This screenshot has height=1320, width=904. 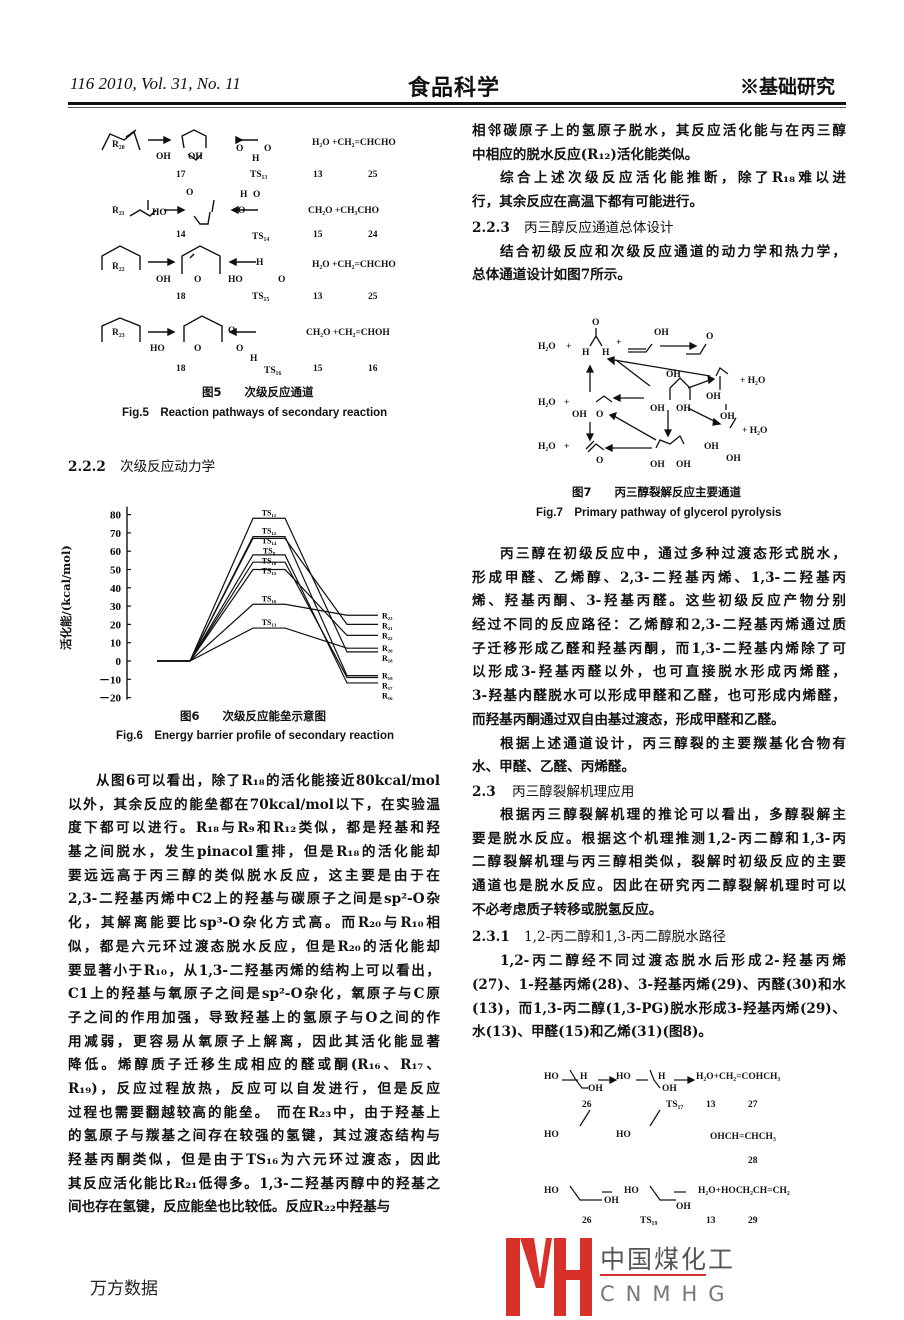 What do you see at coordinates (673, 178) in the screenshot?
I see `text-line: 综合上述次级反应活化能推断，除了R₁₈难以进` at bounding box center [673, 178].